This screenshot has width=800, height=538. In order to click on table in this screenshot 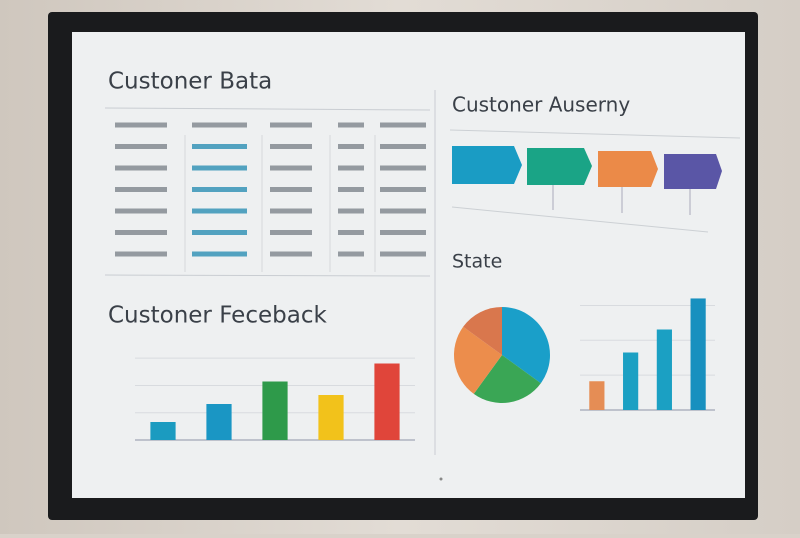, I will do `click(267, 192)`.